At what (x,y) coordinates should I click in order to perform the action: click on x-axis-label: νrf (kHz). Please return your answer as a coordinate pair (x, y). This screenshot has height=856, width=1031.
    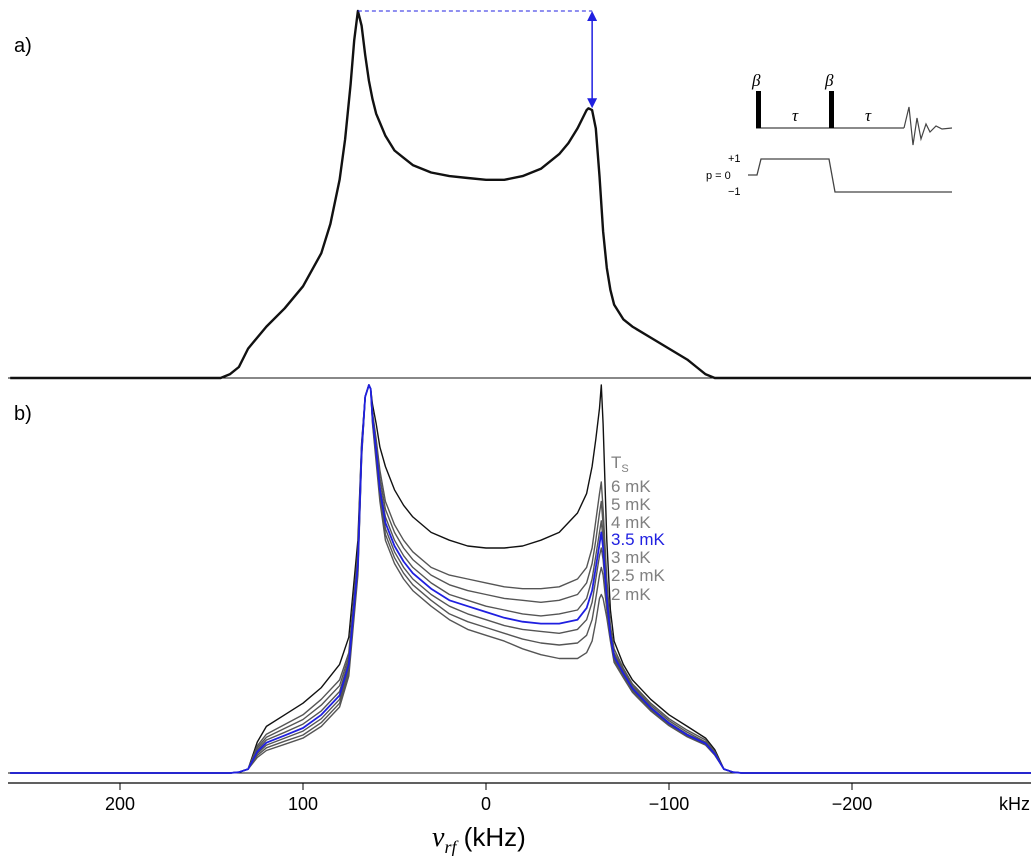
    Looking at the image, I should click on (479, 839).